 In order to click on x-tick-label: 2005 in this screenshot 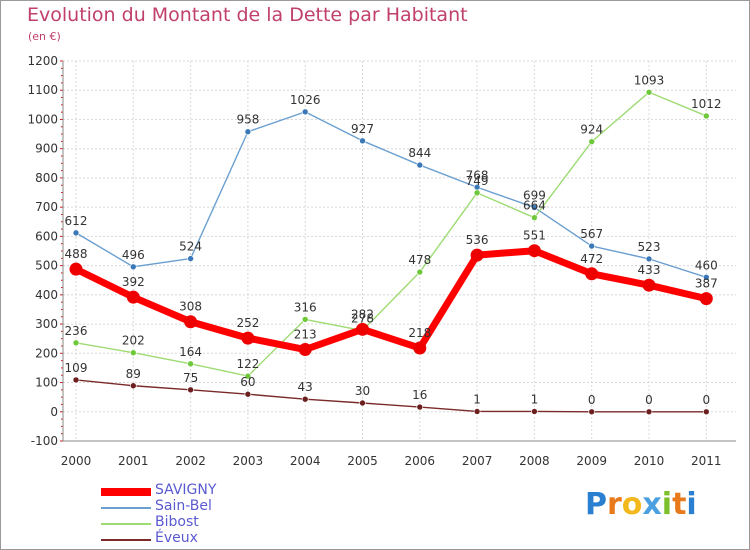, I will do `click(362, 461)`.